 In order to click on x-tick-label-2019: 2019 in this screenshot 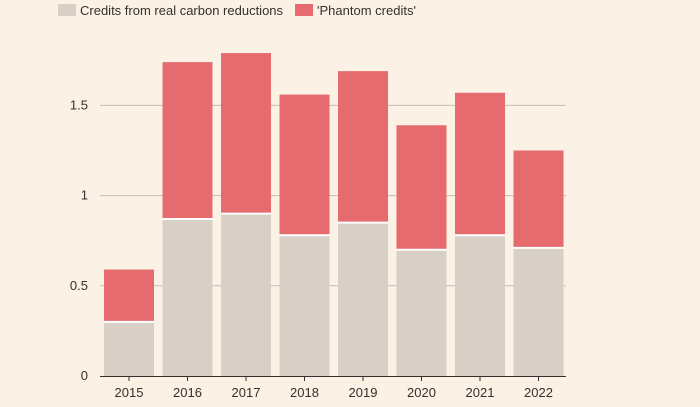, I will do `click(363, 392)`.